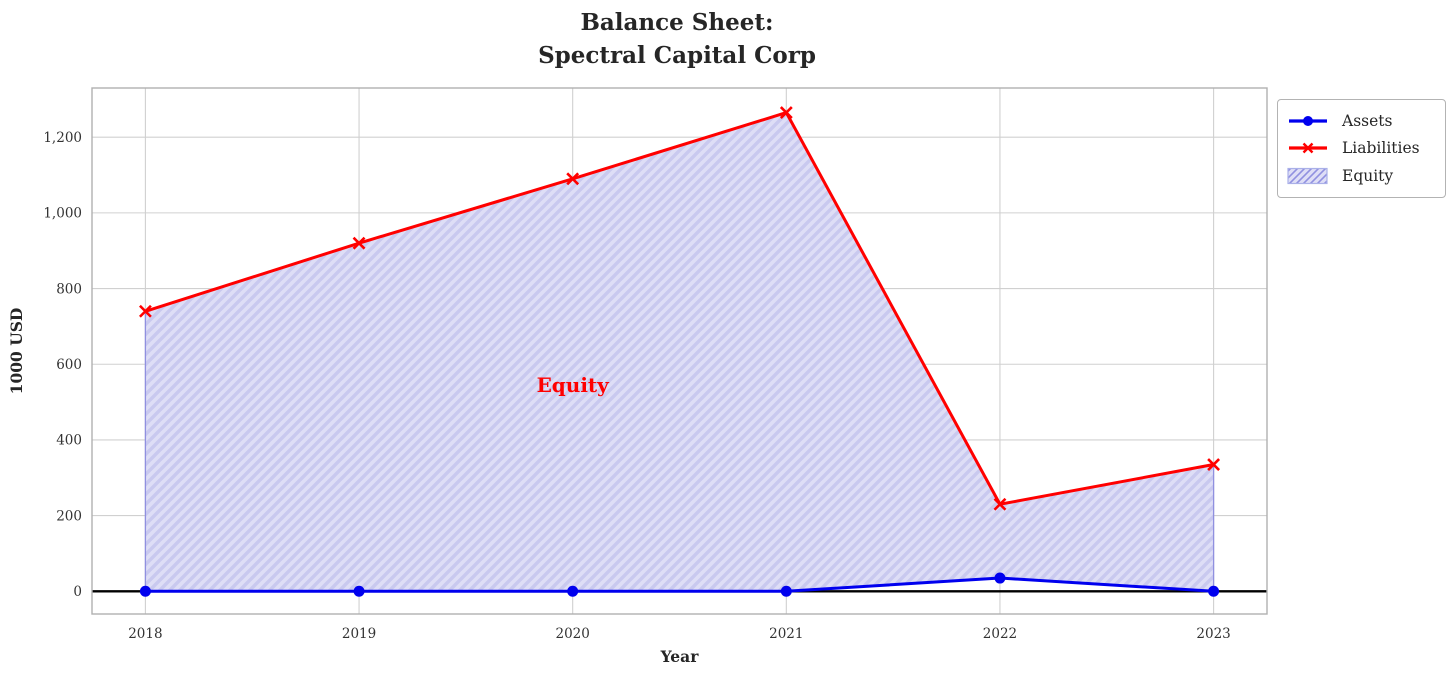 This screenshot has height=676, width=1454. I want to click on equity-annotation: Equity, so click(574, 385).